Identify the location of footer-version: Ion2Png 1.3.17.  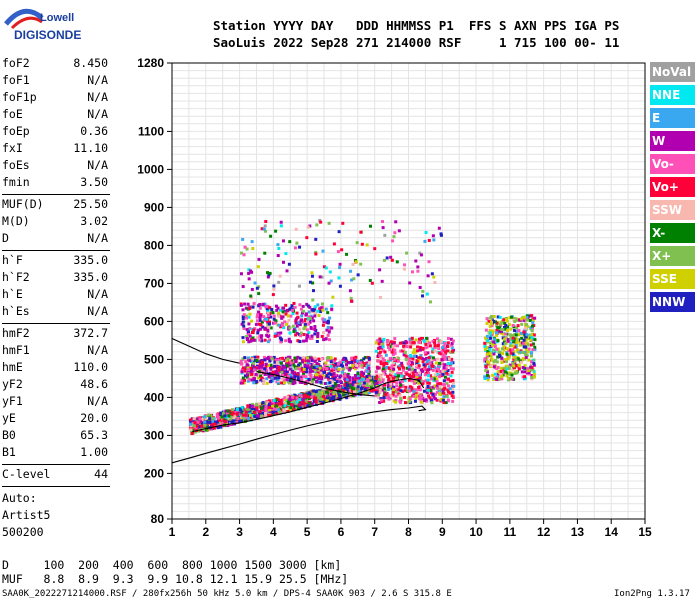
(652, 594).